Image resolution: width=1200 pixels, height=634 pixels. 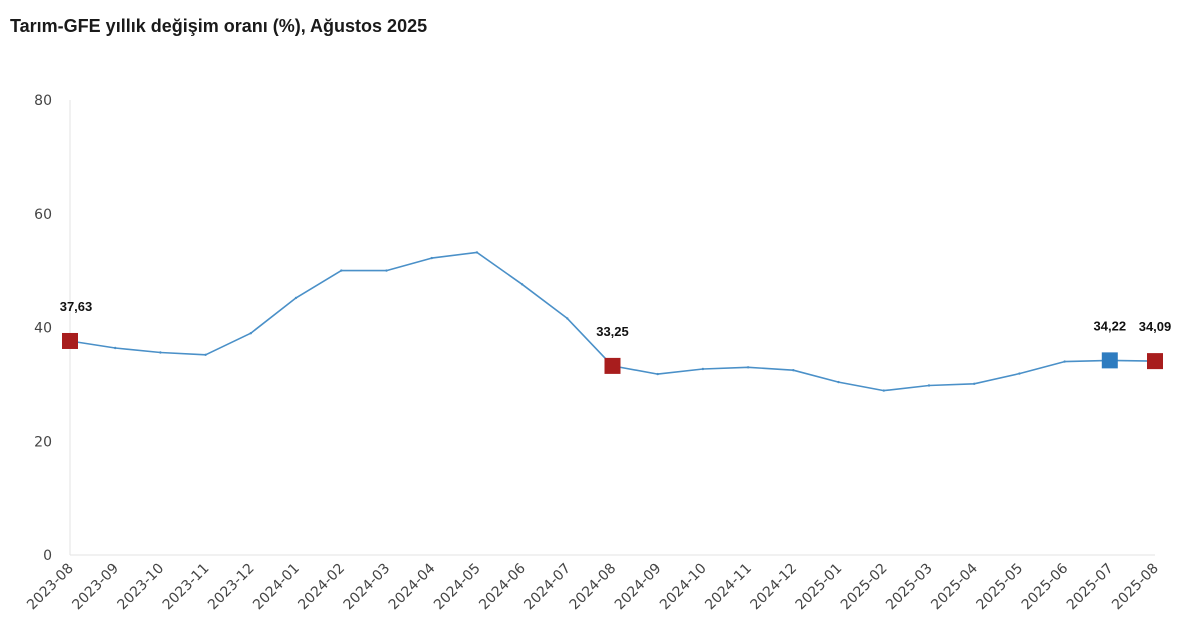 What do you see at coordinates (773, 587) in the screenshot?
I see `x-tick-label: 2024-12` at bounding box center [773, 587].